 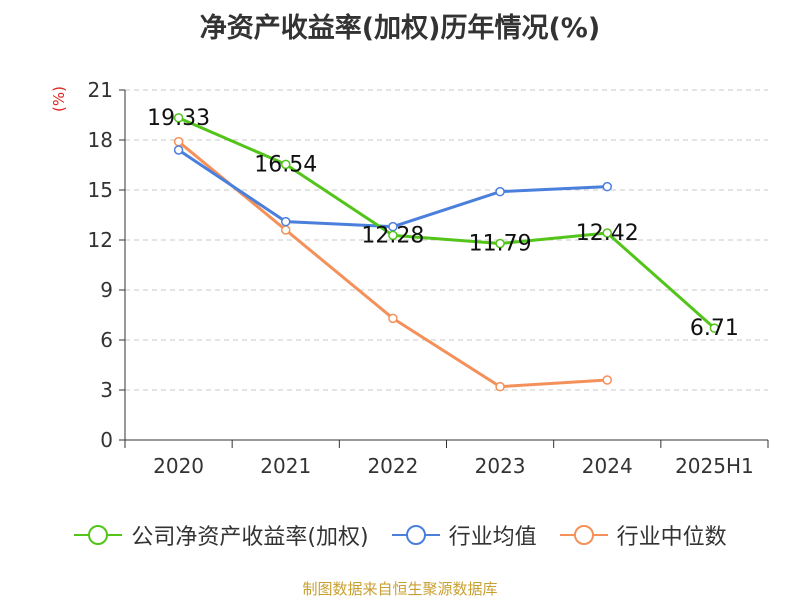 What do you see at coordinates (106, 340) in the screenshot?
I see `y-tick-label: 6` at bounding box center [106, 340].